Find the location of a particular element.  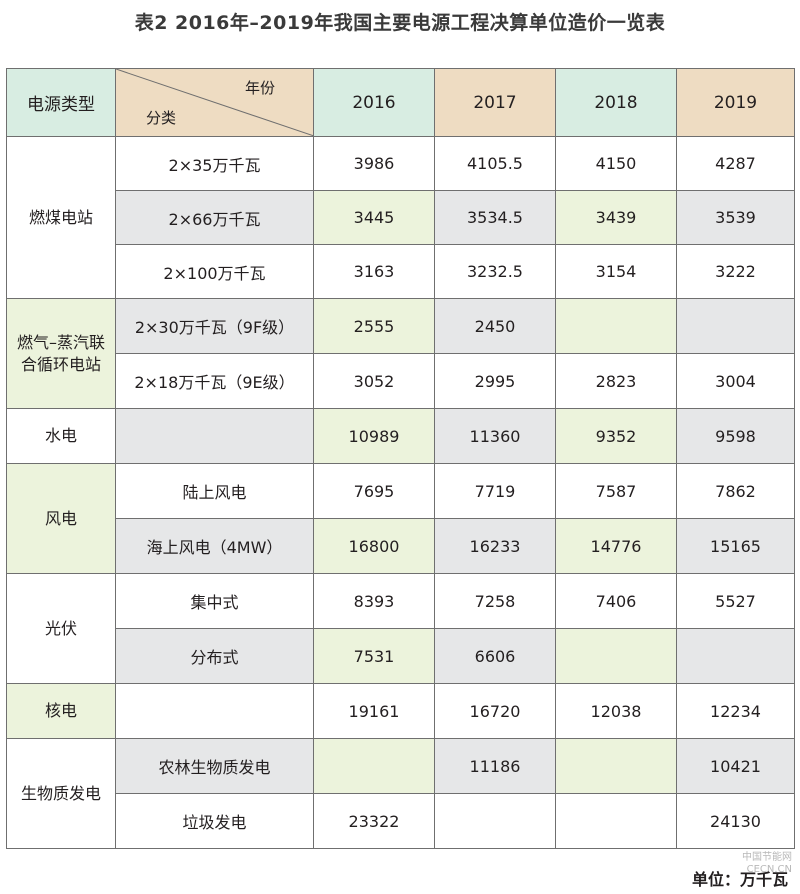

watermark: 中国节能网 CECN.CN is located at coordinates (767, 864).